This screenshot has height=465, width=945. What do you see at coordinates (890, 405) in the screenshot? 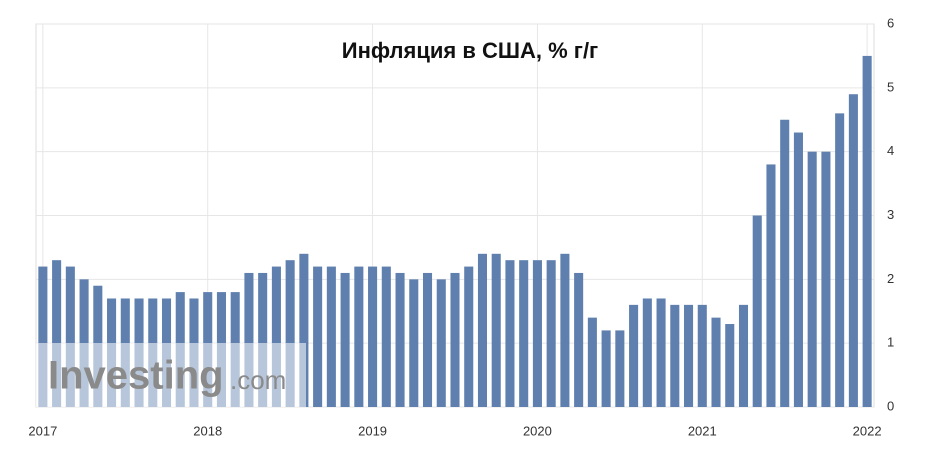
I see `y-tick-label: 0` at bounding box center [890, 405].